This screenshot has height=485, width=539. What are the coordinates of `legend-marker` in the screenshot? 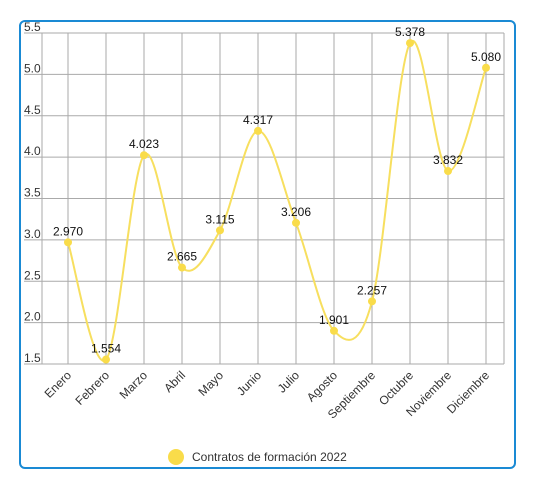 It's located at (176, 457).